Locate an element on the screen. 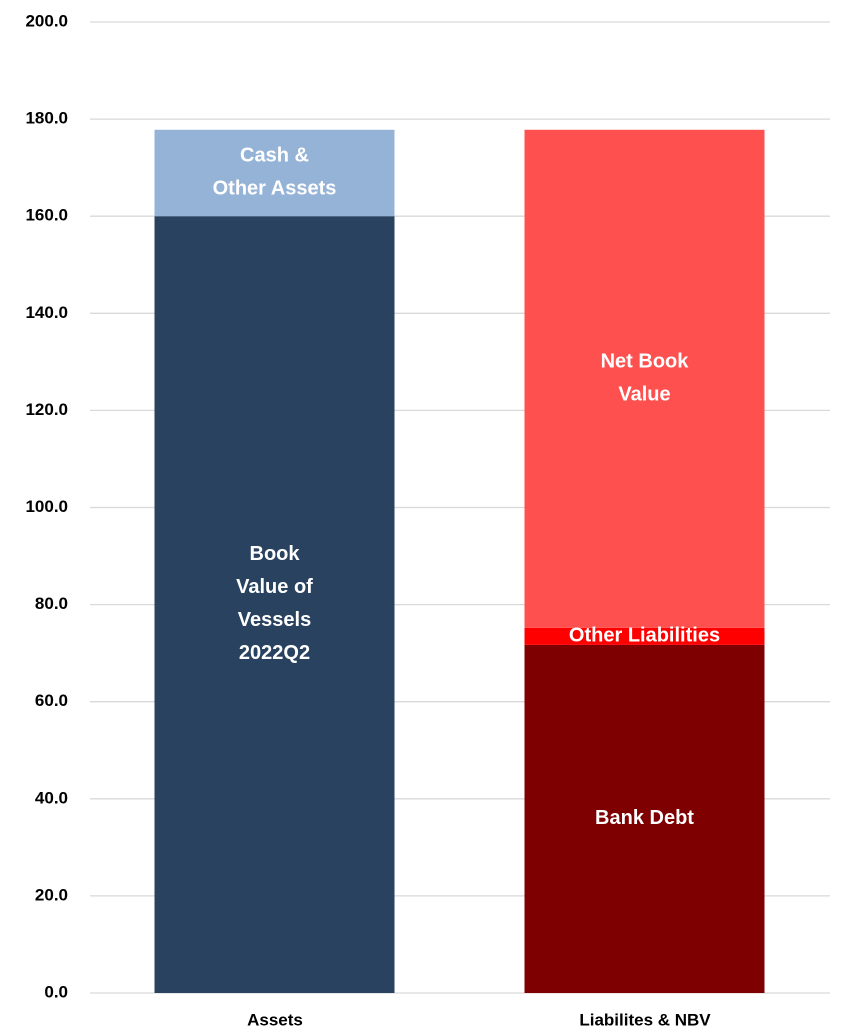 The height and width of the screenshot is (1032, 846). y-tick-label: 20.0 is located at coordinates (51, 894).